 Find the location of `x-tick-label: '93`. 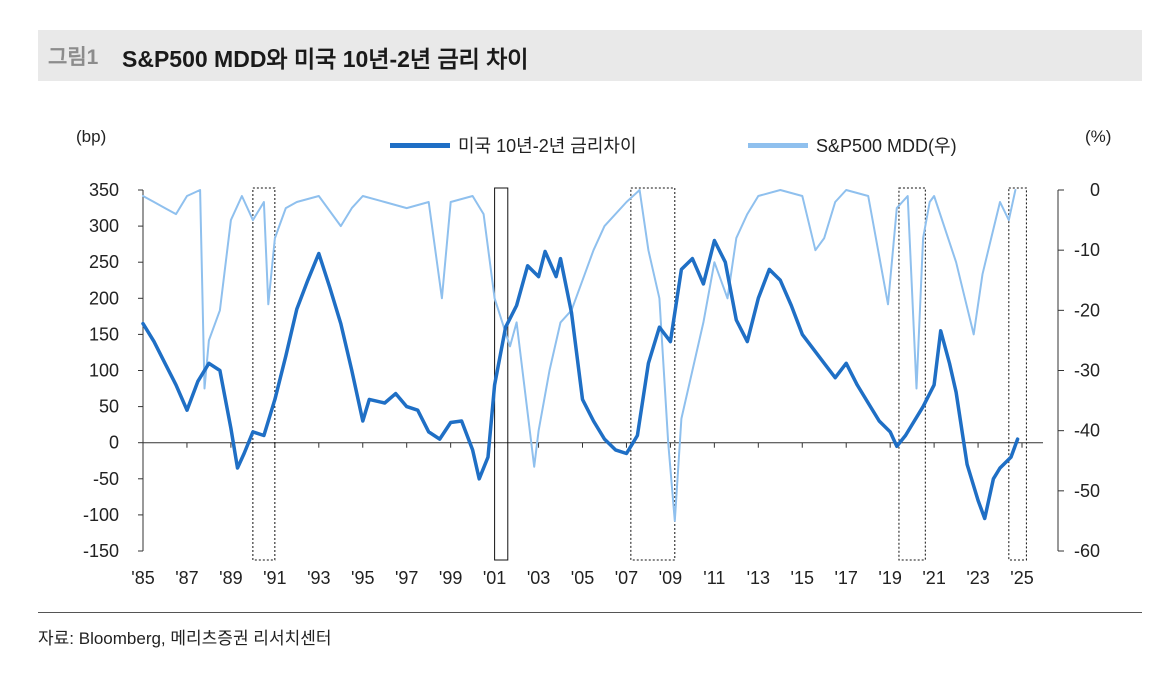

x-tick-label: '93 is located at coordinates (318, 578).